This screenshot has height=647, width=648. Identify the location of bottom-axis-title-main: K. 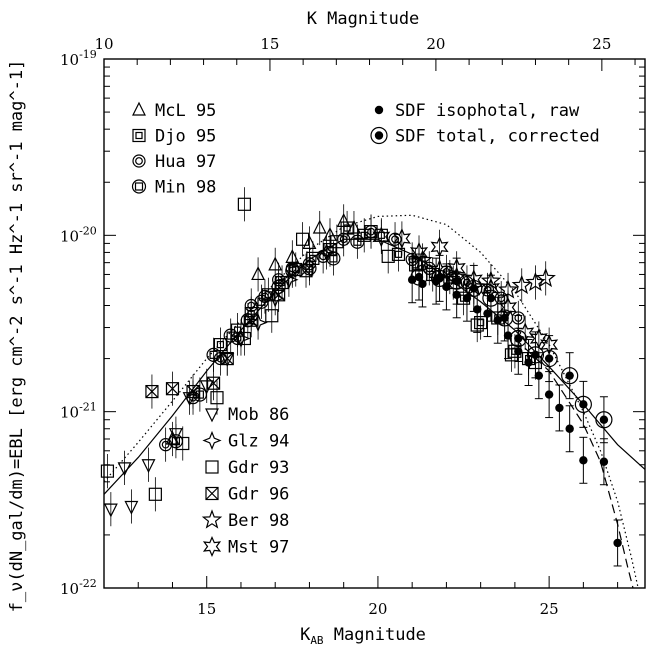
(305, 635).